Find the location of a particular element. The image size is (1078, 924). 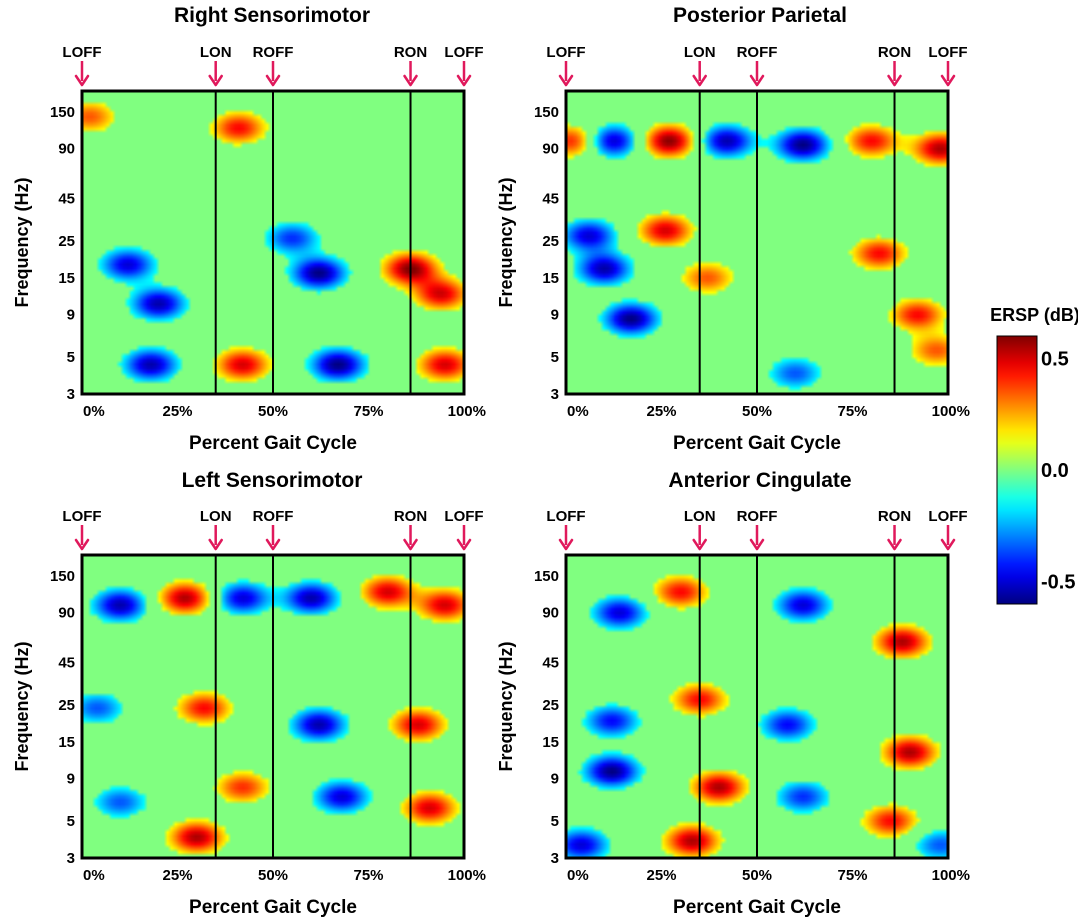

panel-title: Posterior Parietal is located at coordinates (760, 15).